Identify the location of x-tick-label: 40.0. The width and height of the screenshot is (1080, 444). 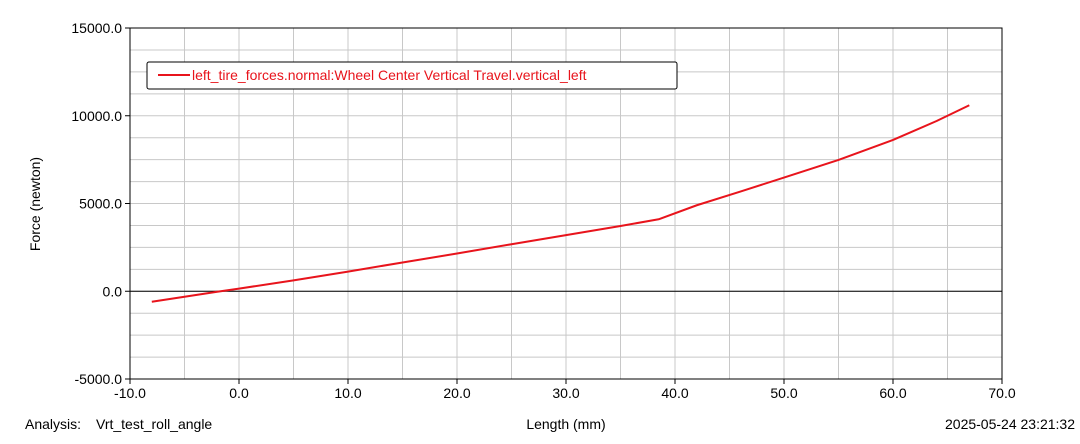
(674, 393).